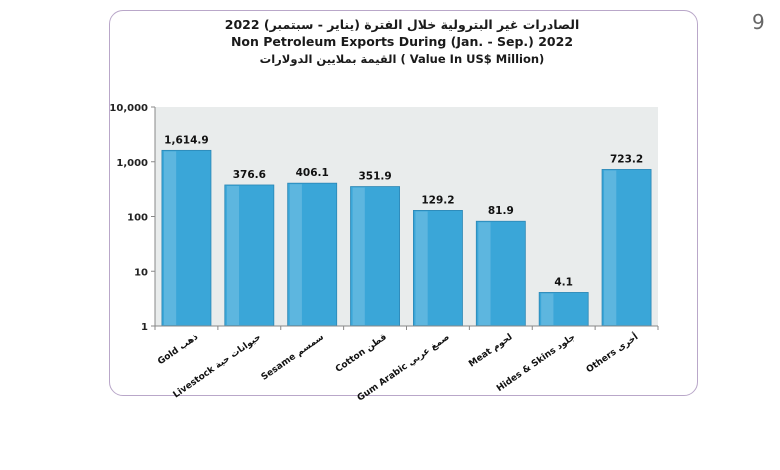 This screenshot has height=470, width=780. I want to click on page-number: 9, so click(758, 22).